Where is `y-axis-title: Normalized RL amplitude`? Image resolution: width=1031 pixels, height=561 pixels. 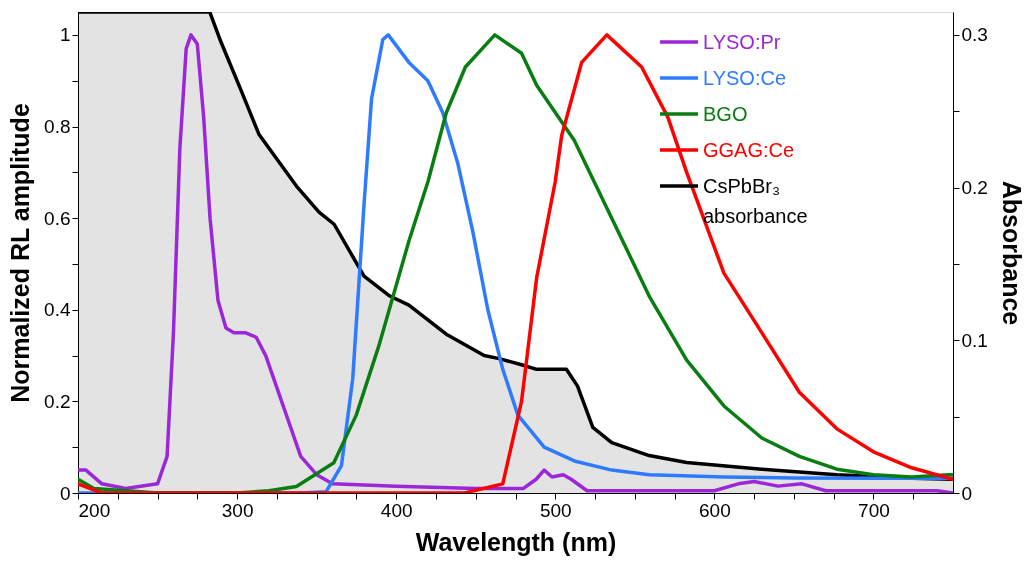 y-axis-title: Normalized RL amplitude is located at coordinates (20, 253).